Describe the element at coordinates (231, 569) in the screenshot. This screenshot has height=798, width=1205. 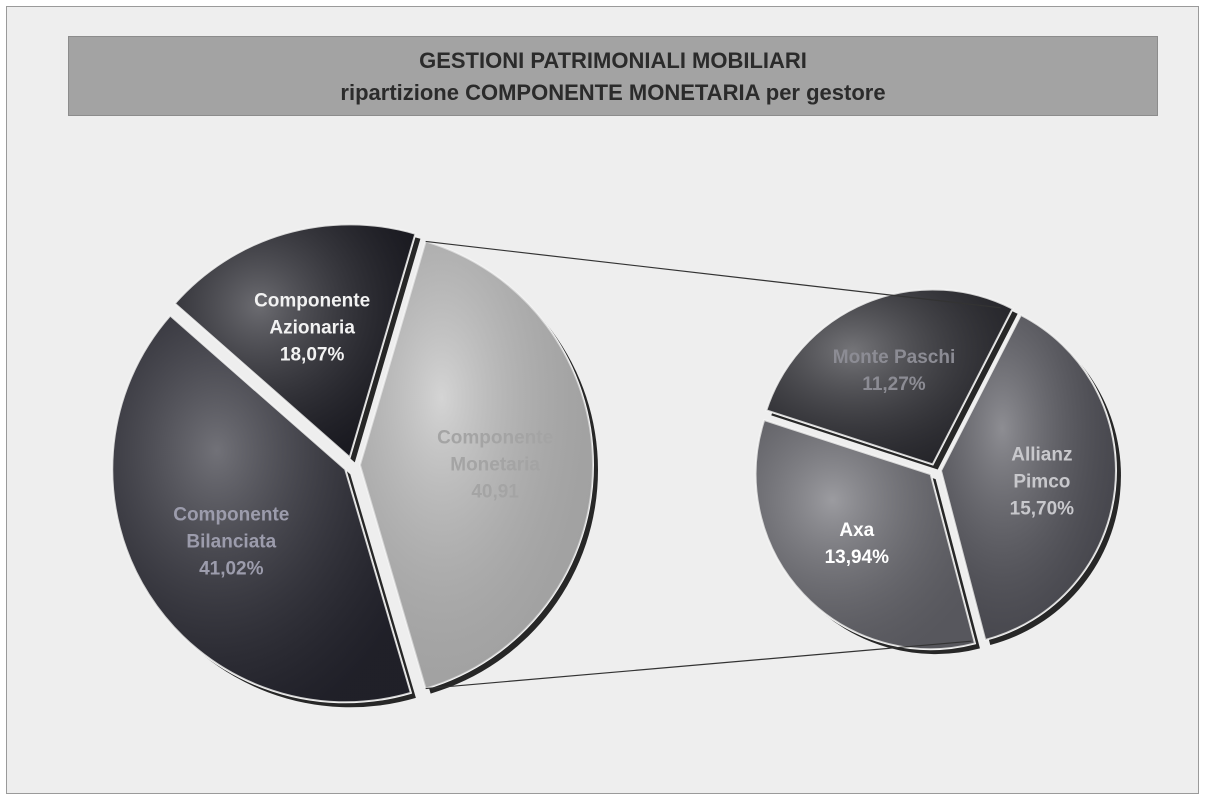
I see `slice-value: 41,02%` at that location.